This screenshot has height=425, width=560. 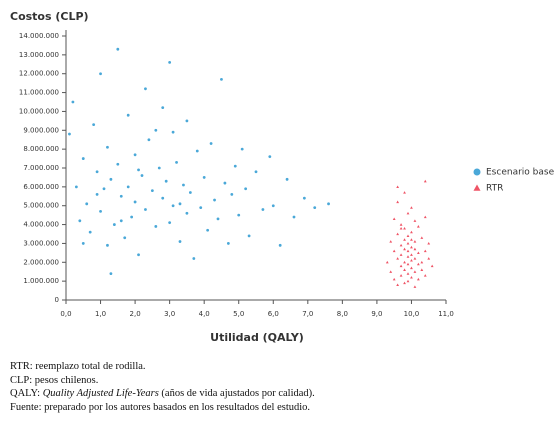 I want to click on legend-label: RTR, so click(x=494, y=189).